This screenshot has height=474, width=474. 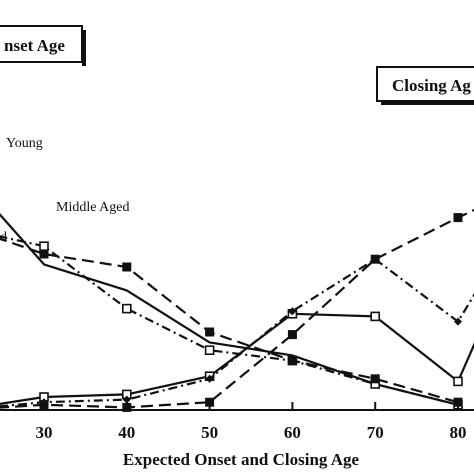 What do you see at coordinates (126, 432) in the screenshot?
I see `x-tick-label: 40` at bounding box center [126, 432].